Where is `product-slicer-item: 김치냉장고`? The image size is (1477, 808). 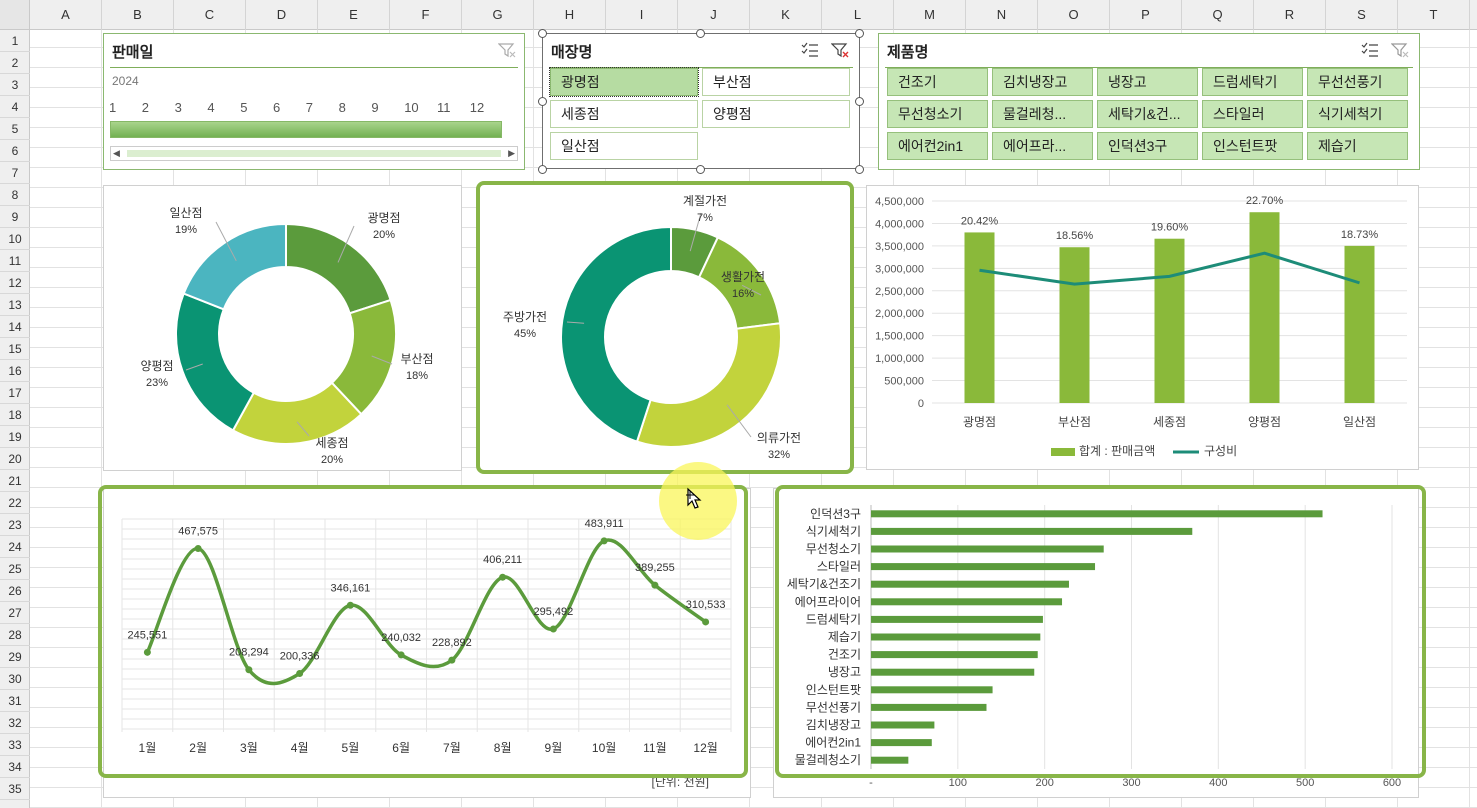
product-slicer-item: 김치냉장고 is located at coordinates (1042, 82).